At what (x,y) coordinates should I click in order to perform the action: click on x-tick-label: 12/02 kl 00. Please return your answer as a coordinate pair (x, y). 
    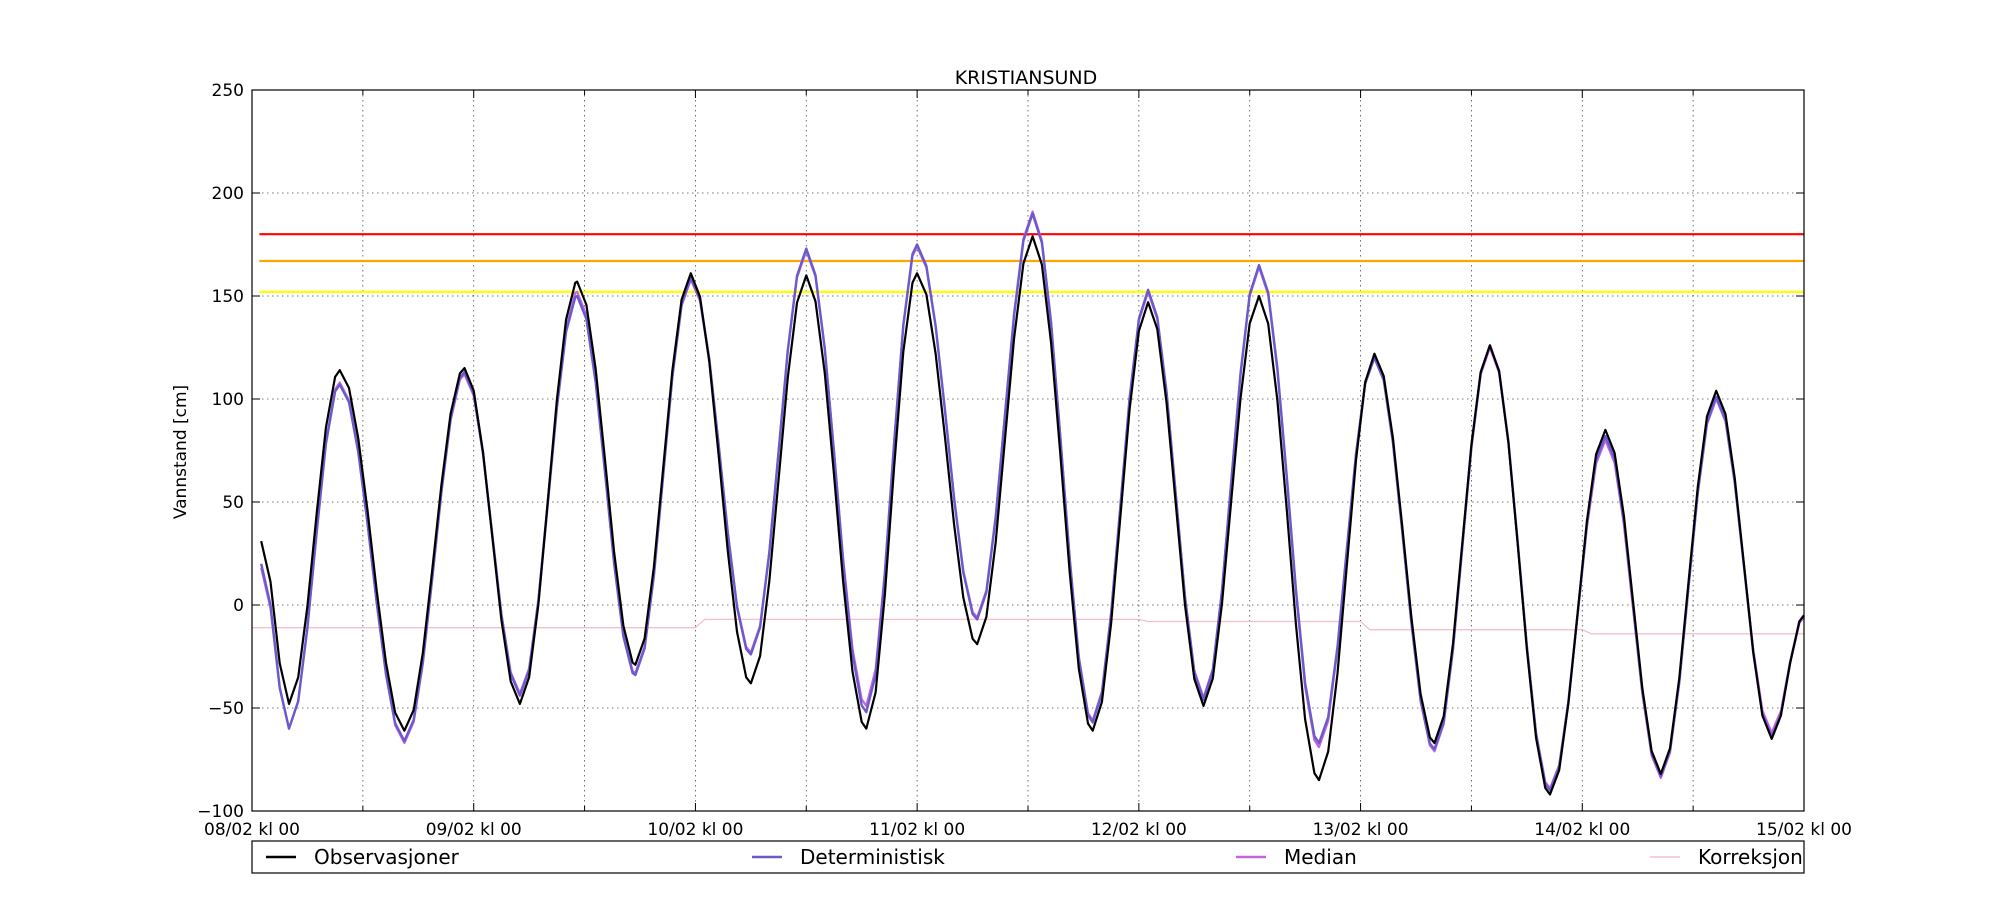
    Looking at the image, I should click on (1139, 830).